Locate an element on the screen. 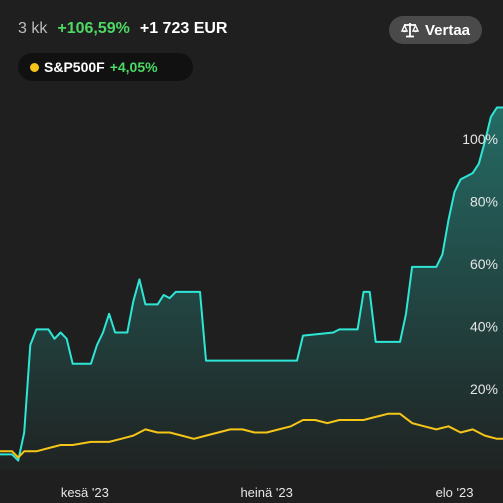  benchmark-line is located at coordinates (251, 435).